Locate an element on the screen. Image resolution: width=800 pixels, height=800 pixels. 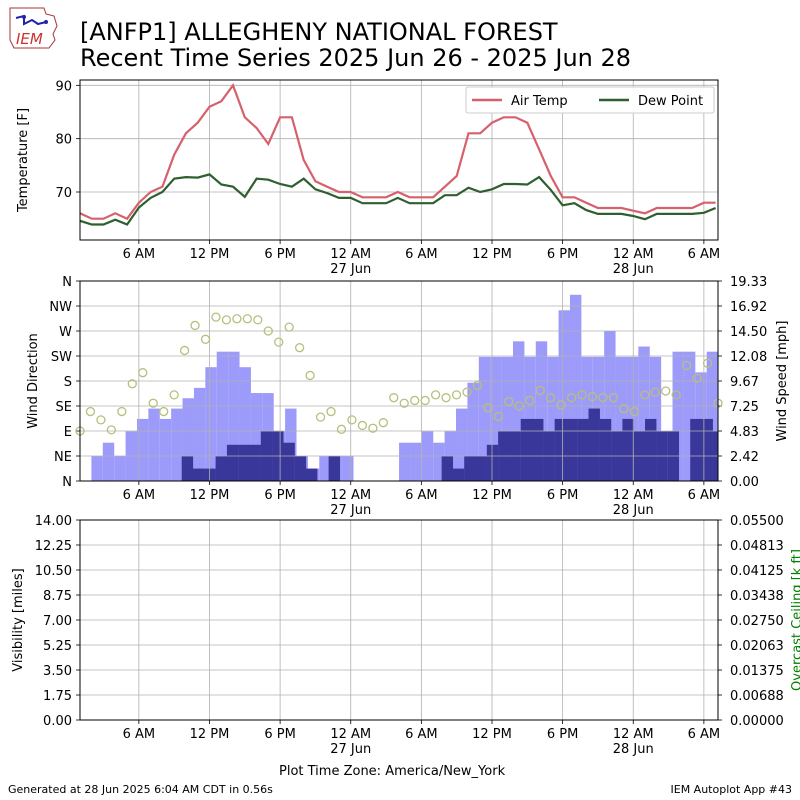
speed-tick-label: 12.08 is located at coordinates (748, 357).